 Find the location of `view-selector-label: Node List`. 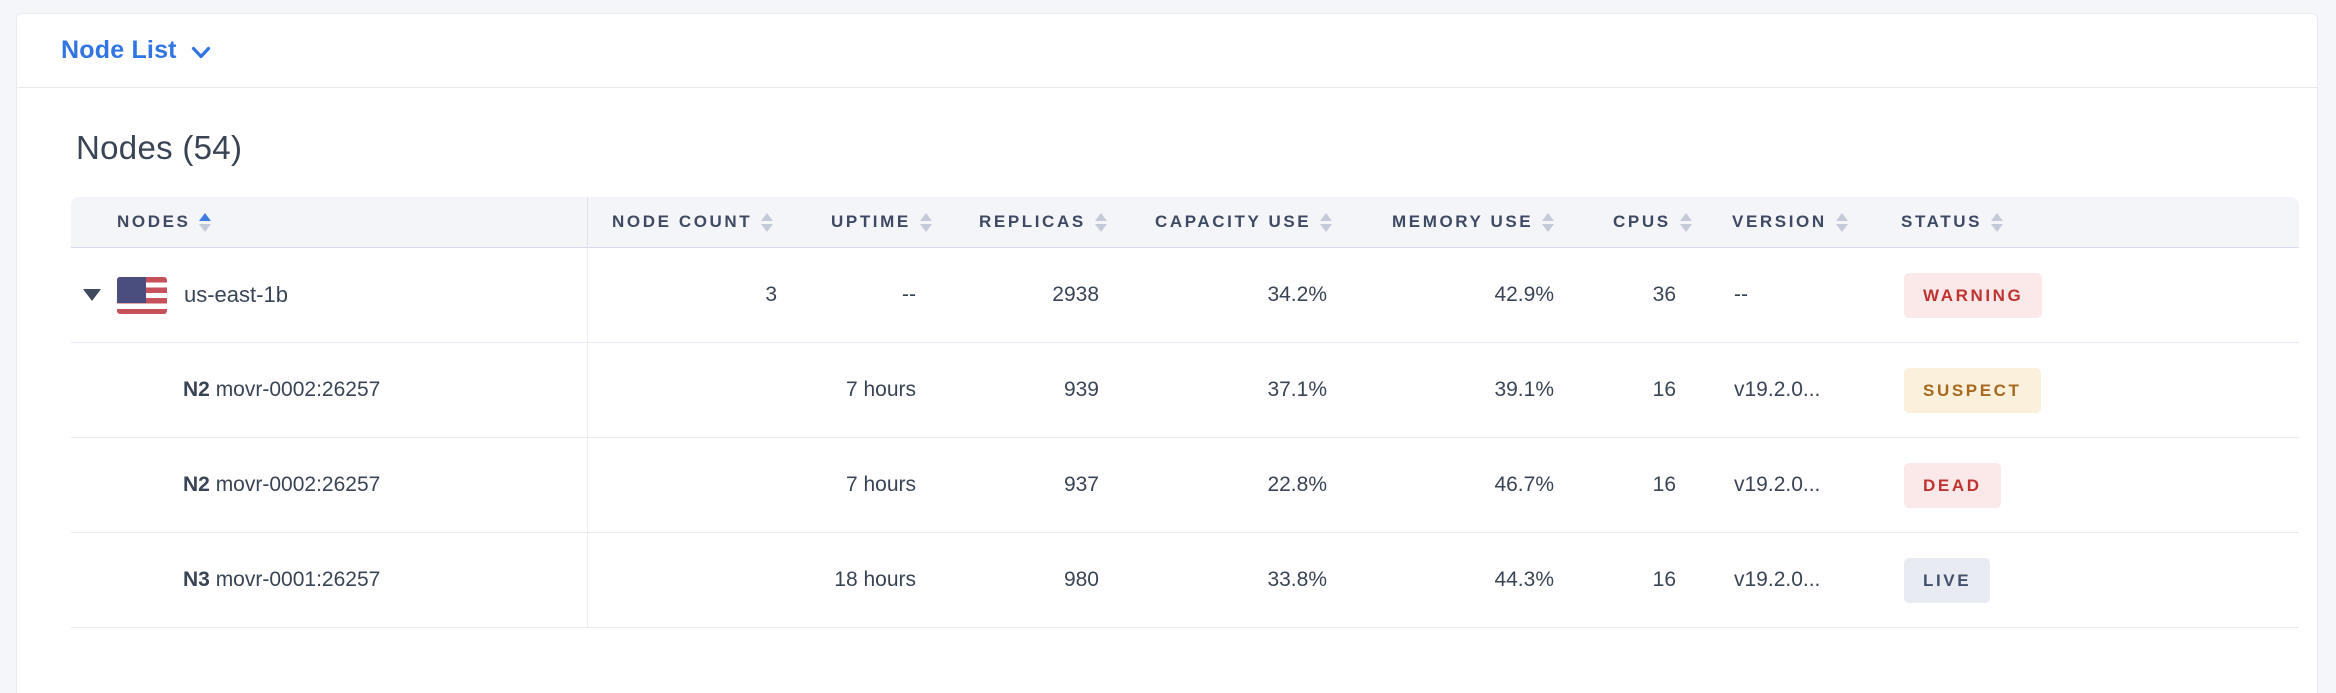

view-selector-label: Node List is located at coordinates (119, 50).